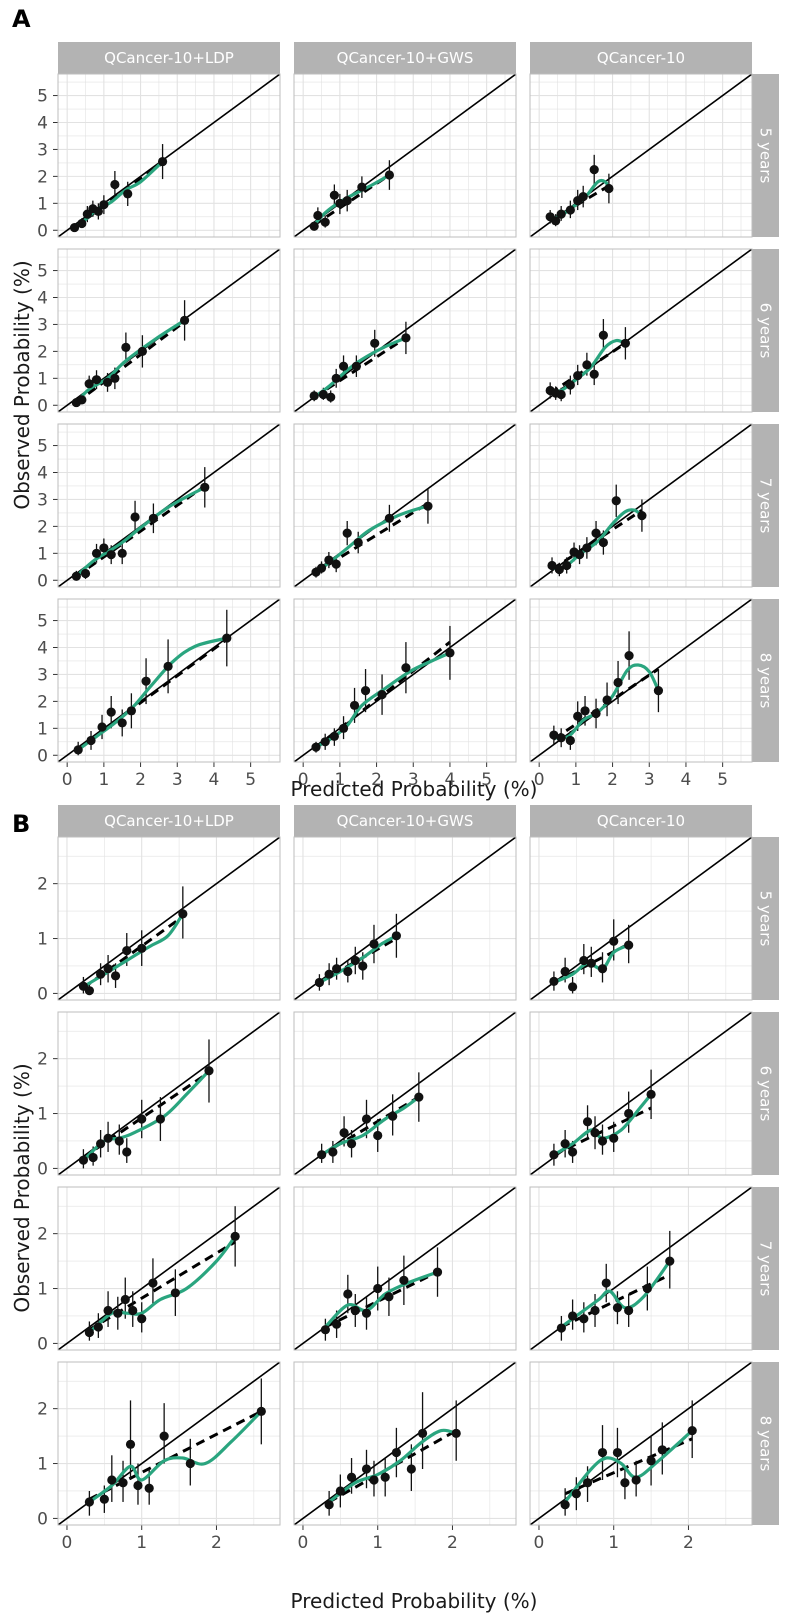 This screenshot has width=797, height=1613. What do you see at coordinates (169, 58) in the screenshot?
I see `column-strip: QCancer-10+LDP` at bounding box center [169, 58].